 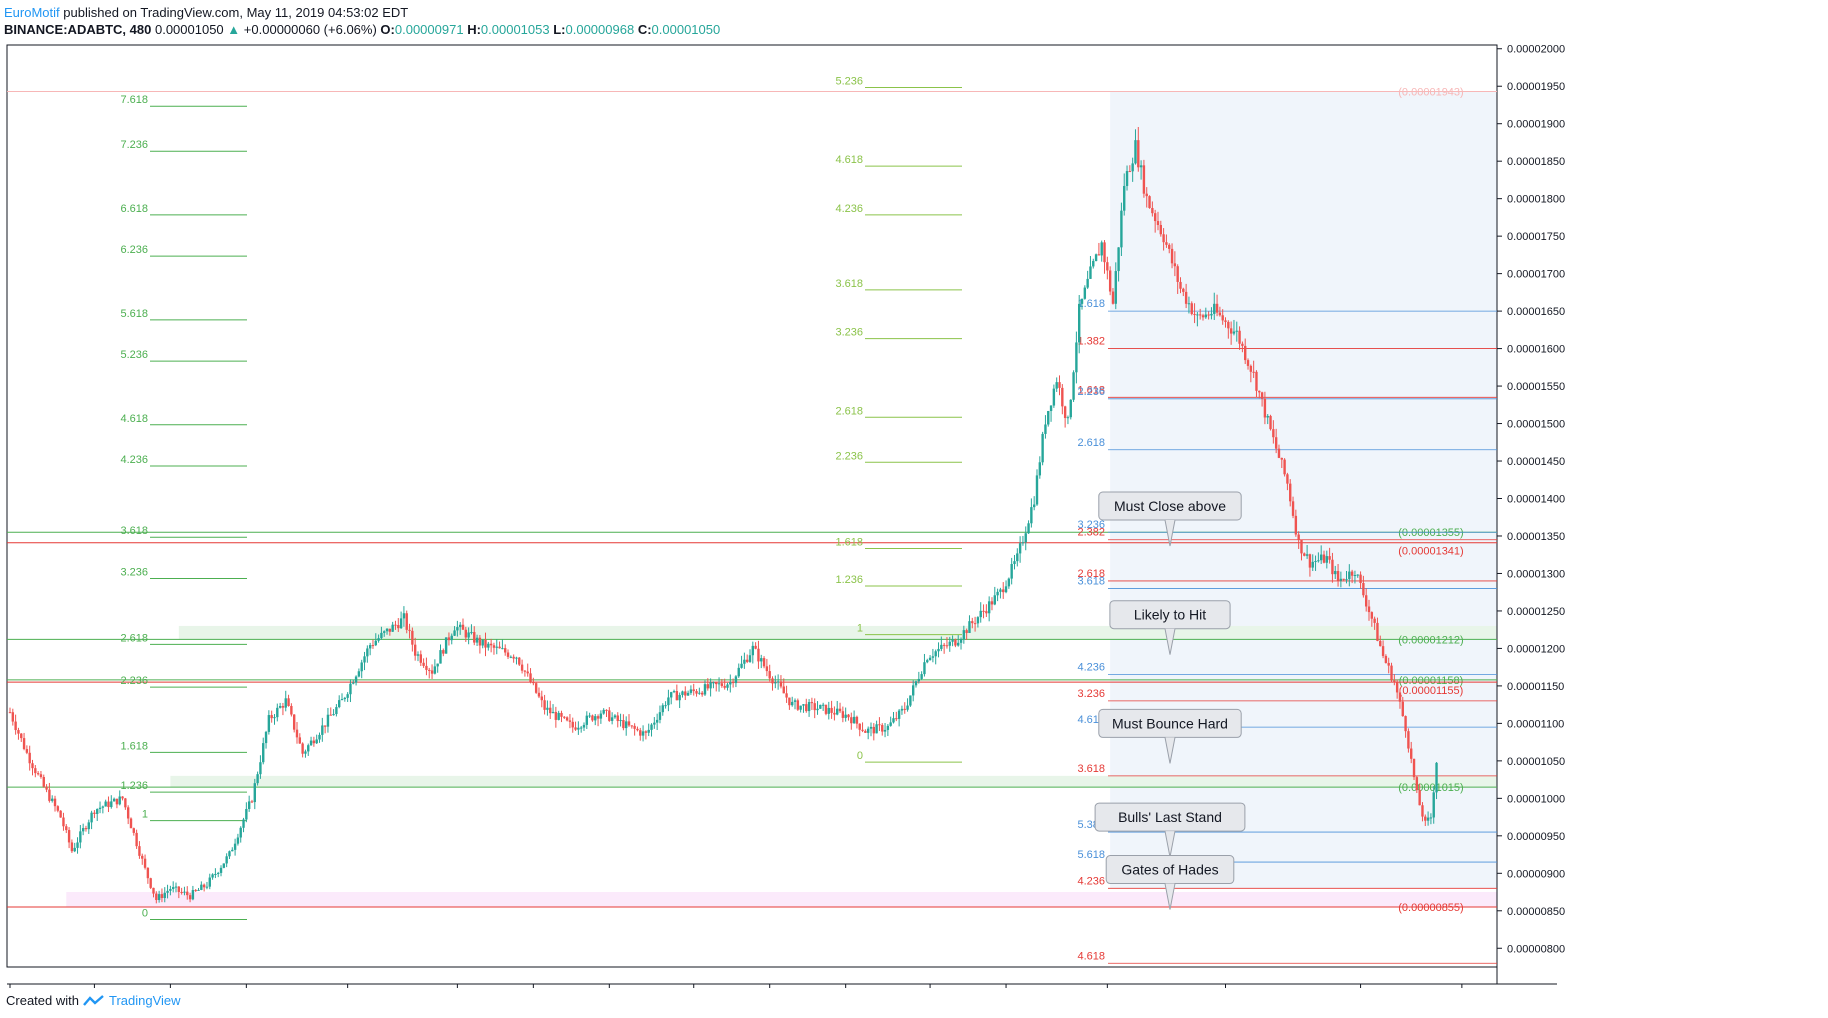 What do you see at coordinates (849, 456) in the screenshot?
I see `fib-mid-label: 2.236` at bounding box center [849, 456].